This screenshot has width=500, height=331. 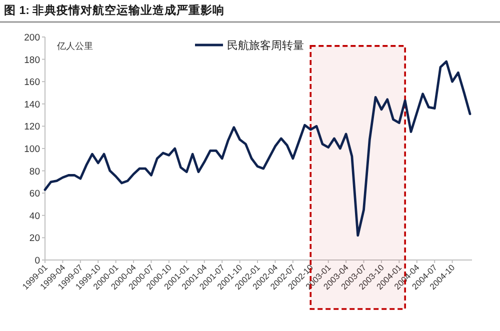 What do you see at coordinates (37, 261) in the screenshot?
I see `y-tick-label: 0` at bounding box center [37, 261].